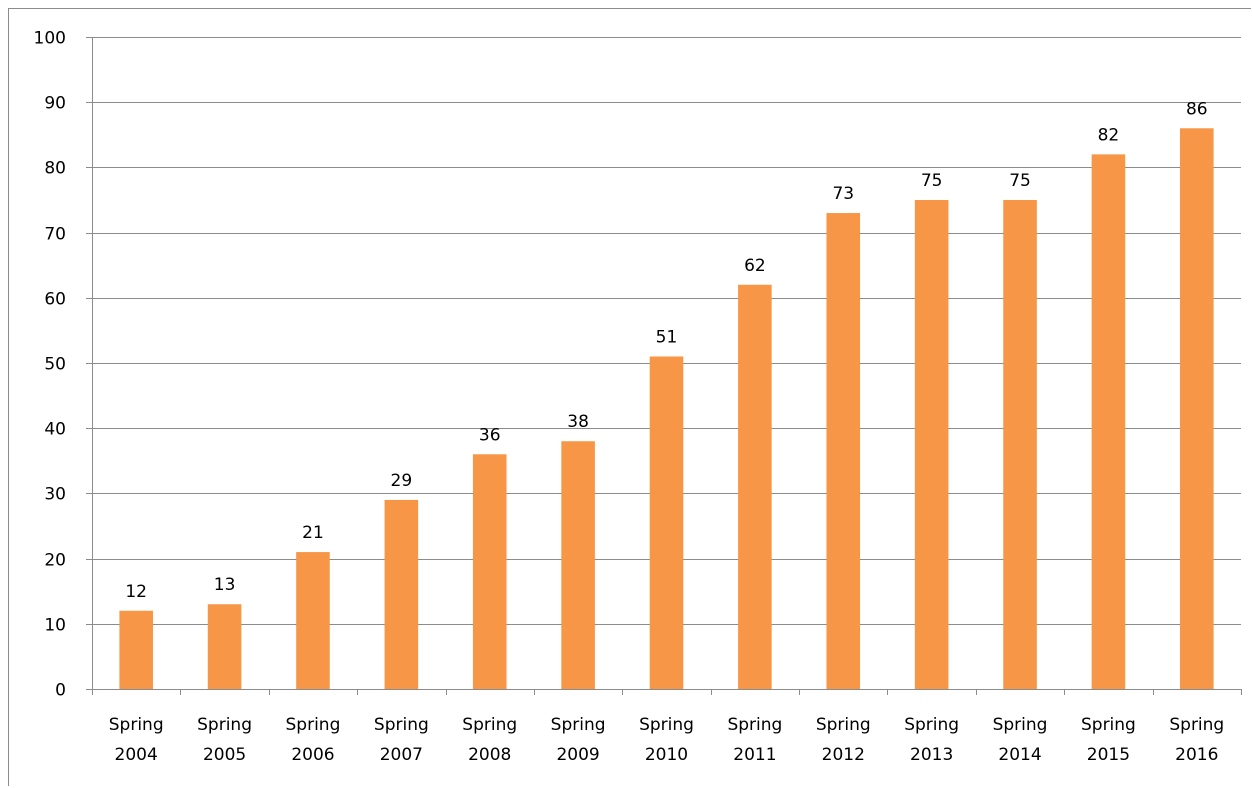  Describe the element at coordinates (55, 430) in the screenshot. I see `y-tick-label-40: 40` at that location.